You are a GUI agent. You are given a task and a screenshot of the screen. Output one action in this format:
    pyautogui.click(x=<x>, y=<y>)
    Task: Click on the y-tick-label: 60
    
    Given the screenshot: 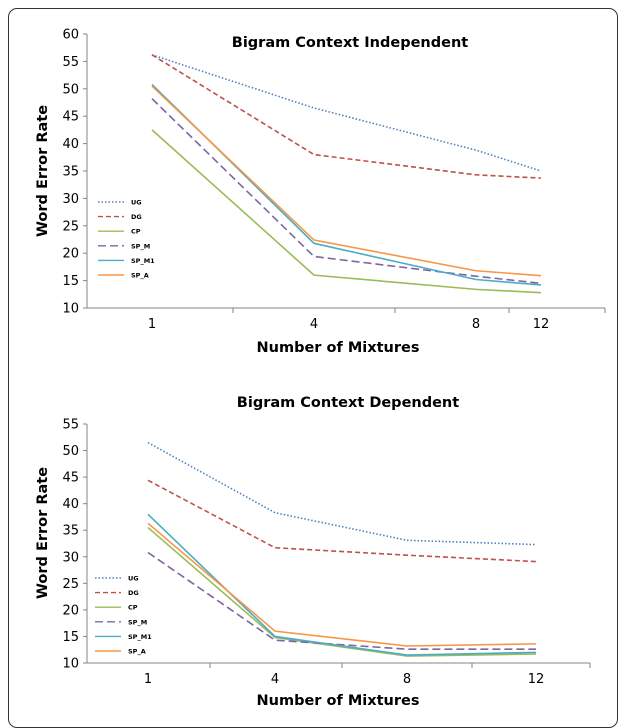 What is the action you would take?
    pyautogui.click(x=70, y=35)
    